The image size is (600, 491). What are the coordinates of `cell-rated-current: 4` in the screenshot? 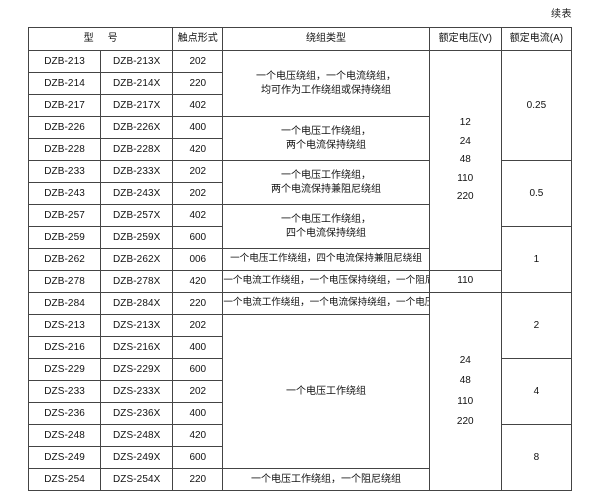 It's located at (536, 391).